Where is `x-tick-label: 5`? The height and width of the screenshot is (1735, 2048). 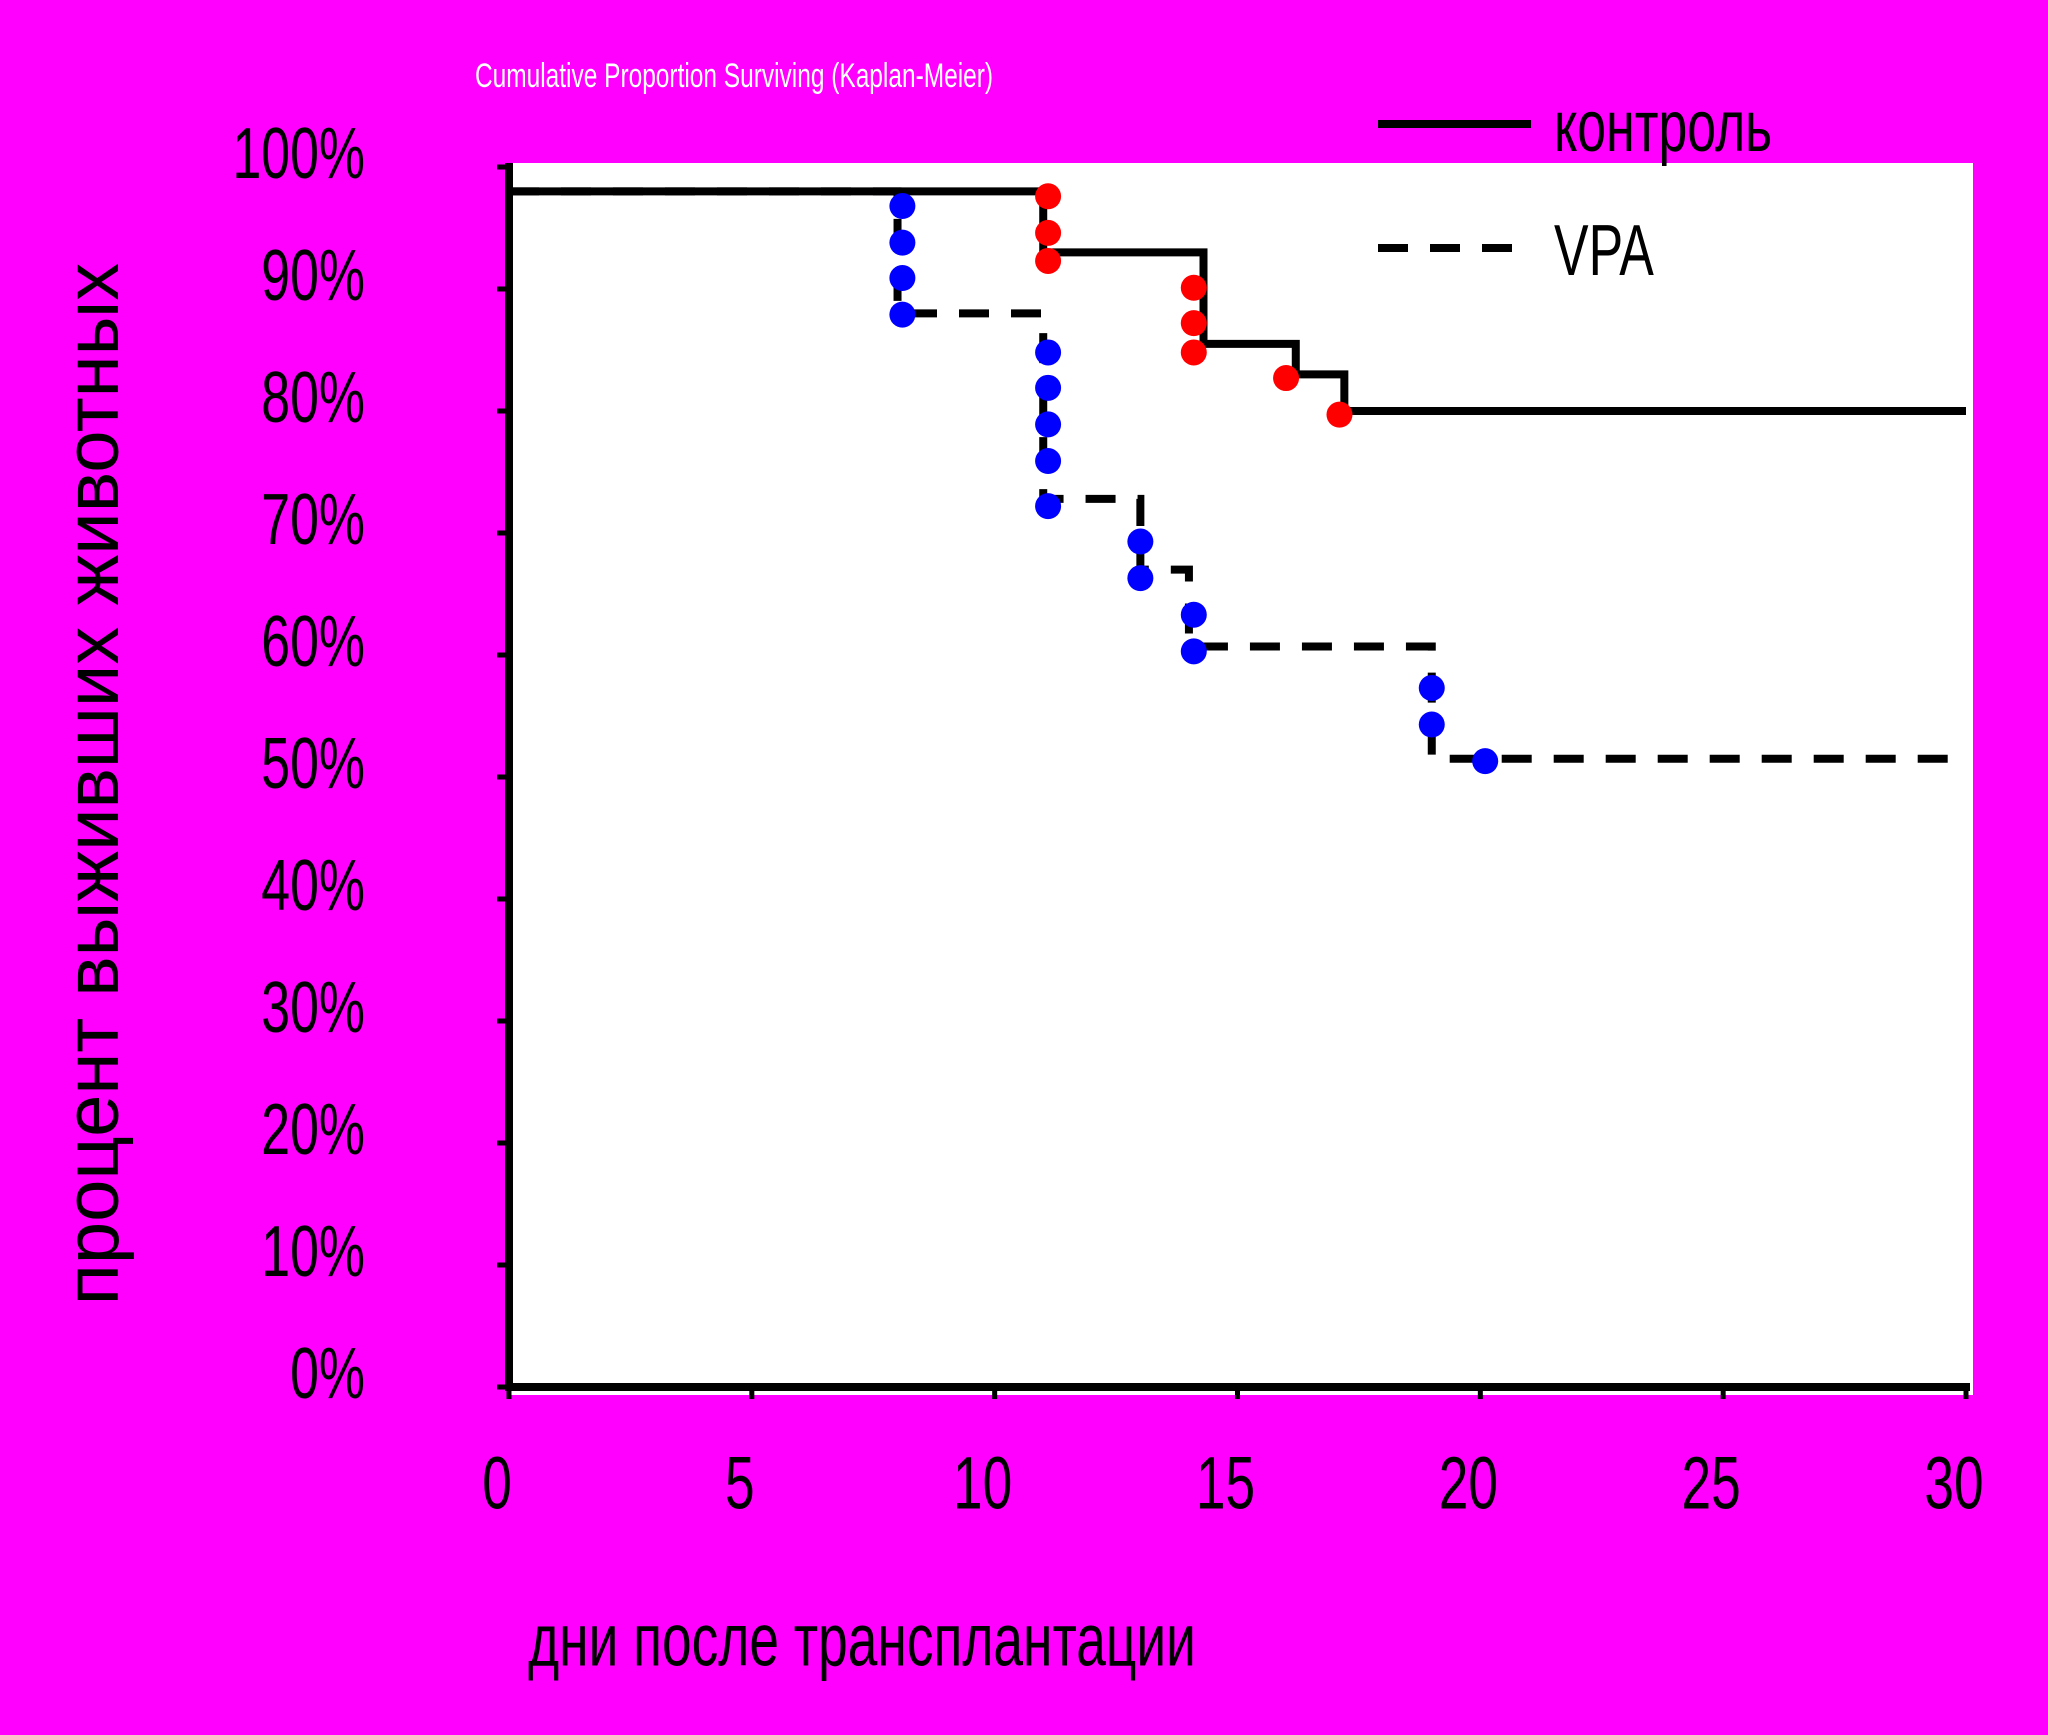 x-tick-label: 5 is located at coordinates (740, 1483).